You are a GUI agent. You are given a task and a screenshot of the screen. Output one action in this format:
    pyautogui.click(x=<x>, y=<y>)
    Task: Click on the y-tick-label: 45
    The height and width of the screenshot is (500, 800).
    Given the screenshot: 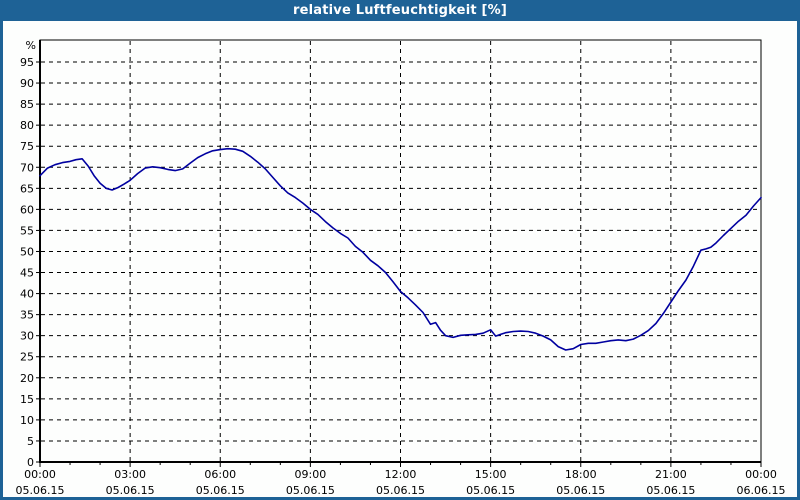 What is the action you would take?
    pyautogui.click(x=27, y=273)
    